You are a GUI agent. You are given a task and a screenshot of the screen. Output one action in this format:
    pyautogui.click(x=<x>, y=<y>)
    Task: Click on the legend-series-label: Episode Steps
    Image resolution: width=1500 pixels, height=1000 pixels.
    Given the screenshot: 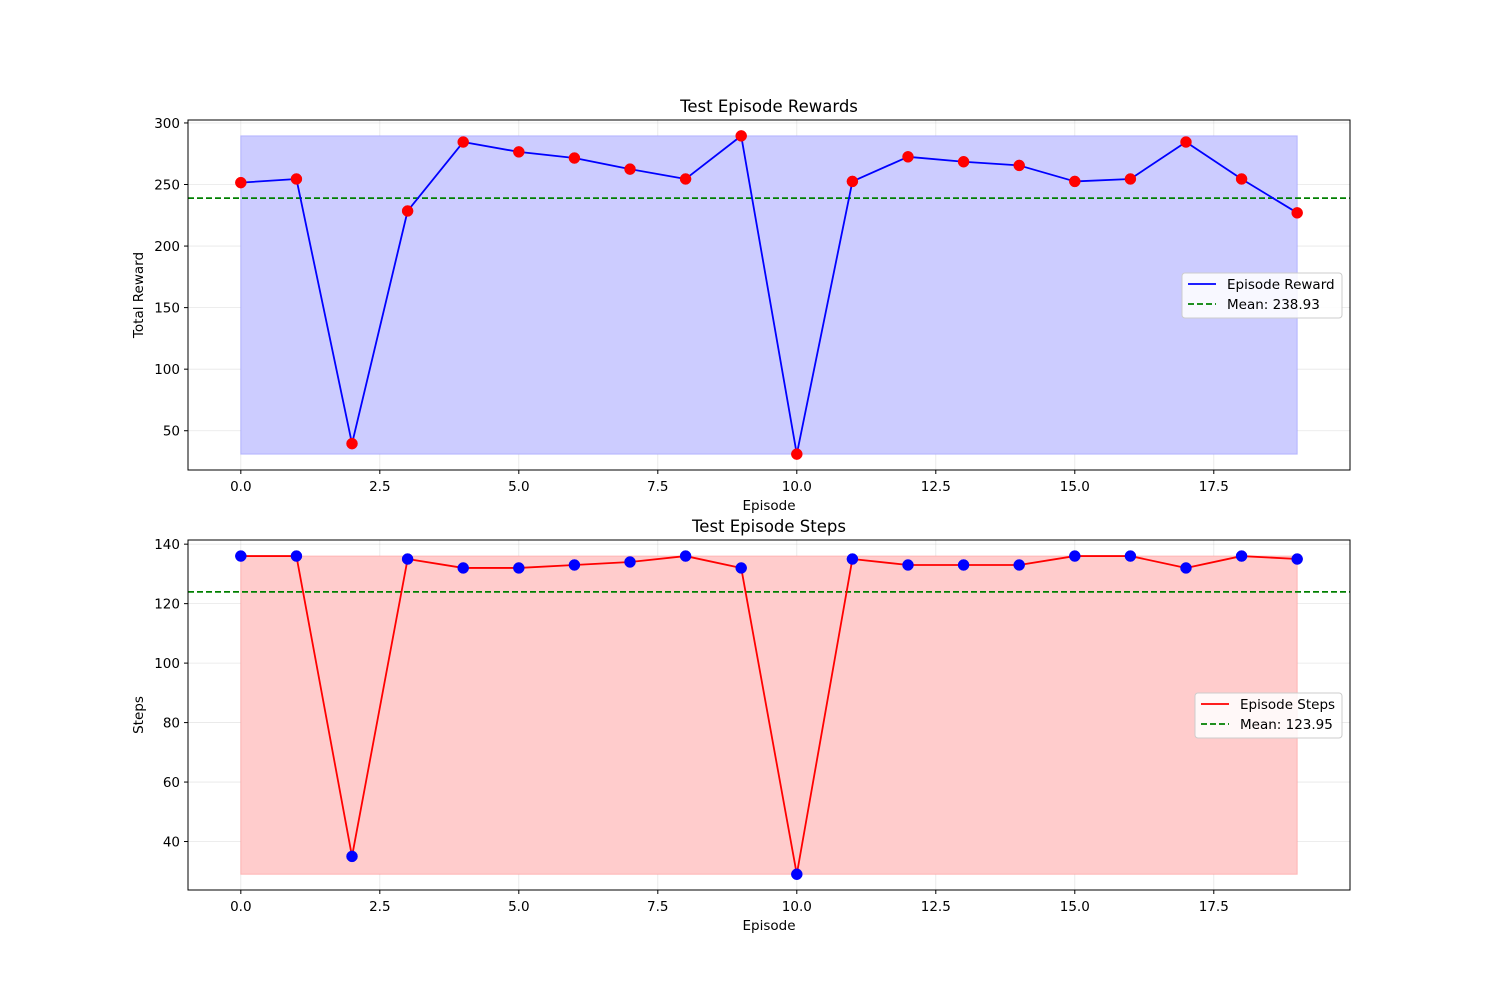 What is the action you would take?
    pyautogui.click(x=1287, y=705)
    